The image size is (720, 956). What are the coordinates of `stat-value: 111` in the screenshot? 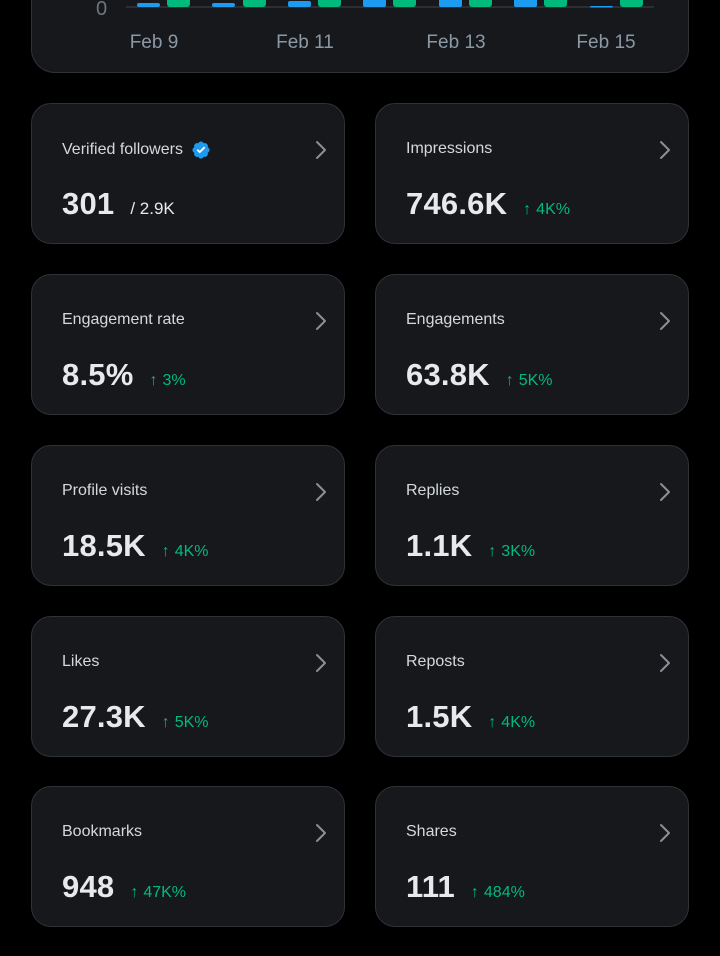 It's located at (430, 886).